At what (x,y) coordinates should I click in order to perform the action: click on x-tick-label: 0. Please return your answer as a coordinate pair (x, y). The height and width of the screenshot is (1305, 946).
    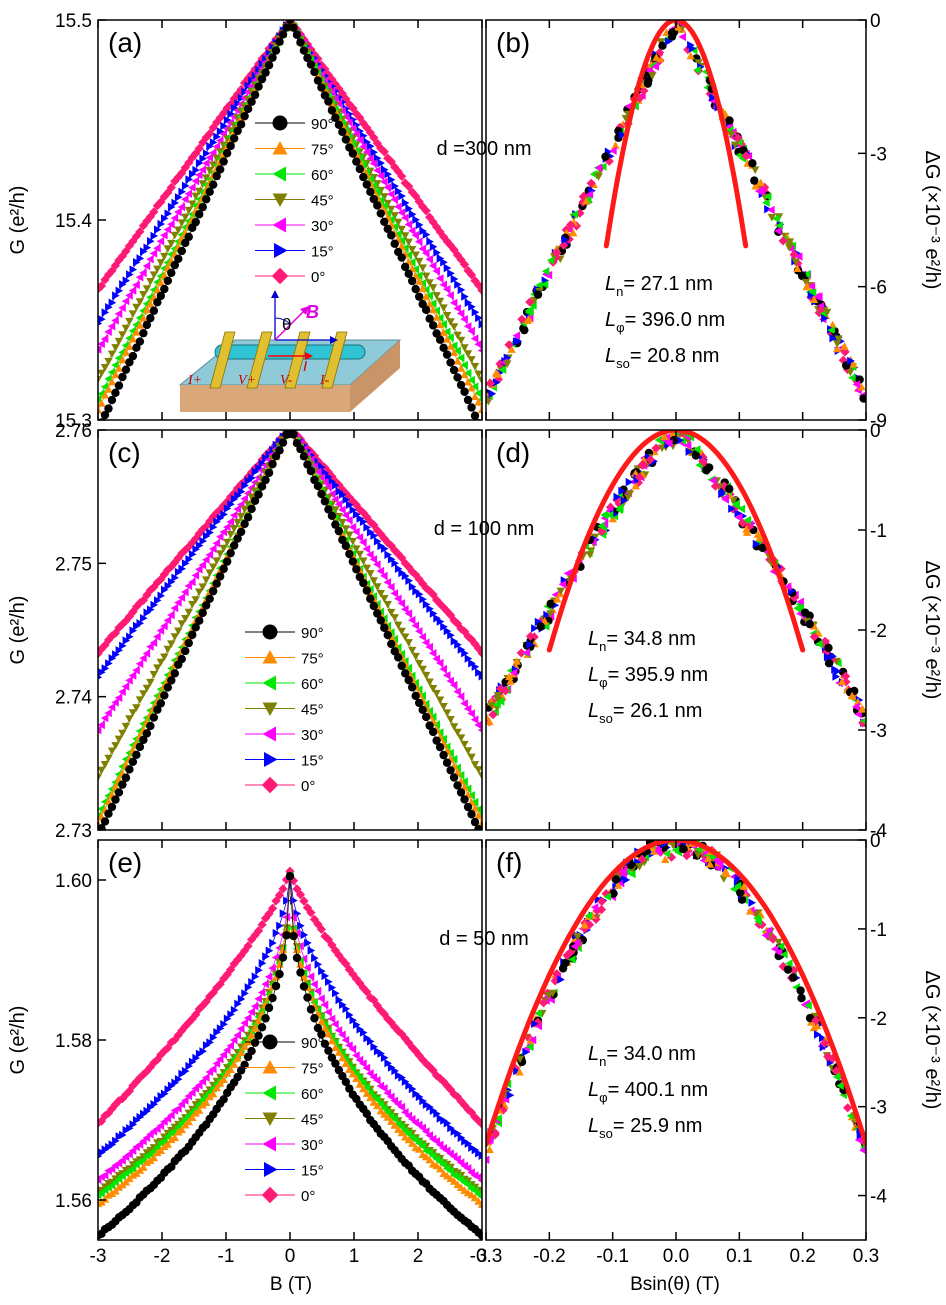
    Looking at the image, I should click on (290, 1256).